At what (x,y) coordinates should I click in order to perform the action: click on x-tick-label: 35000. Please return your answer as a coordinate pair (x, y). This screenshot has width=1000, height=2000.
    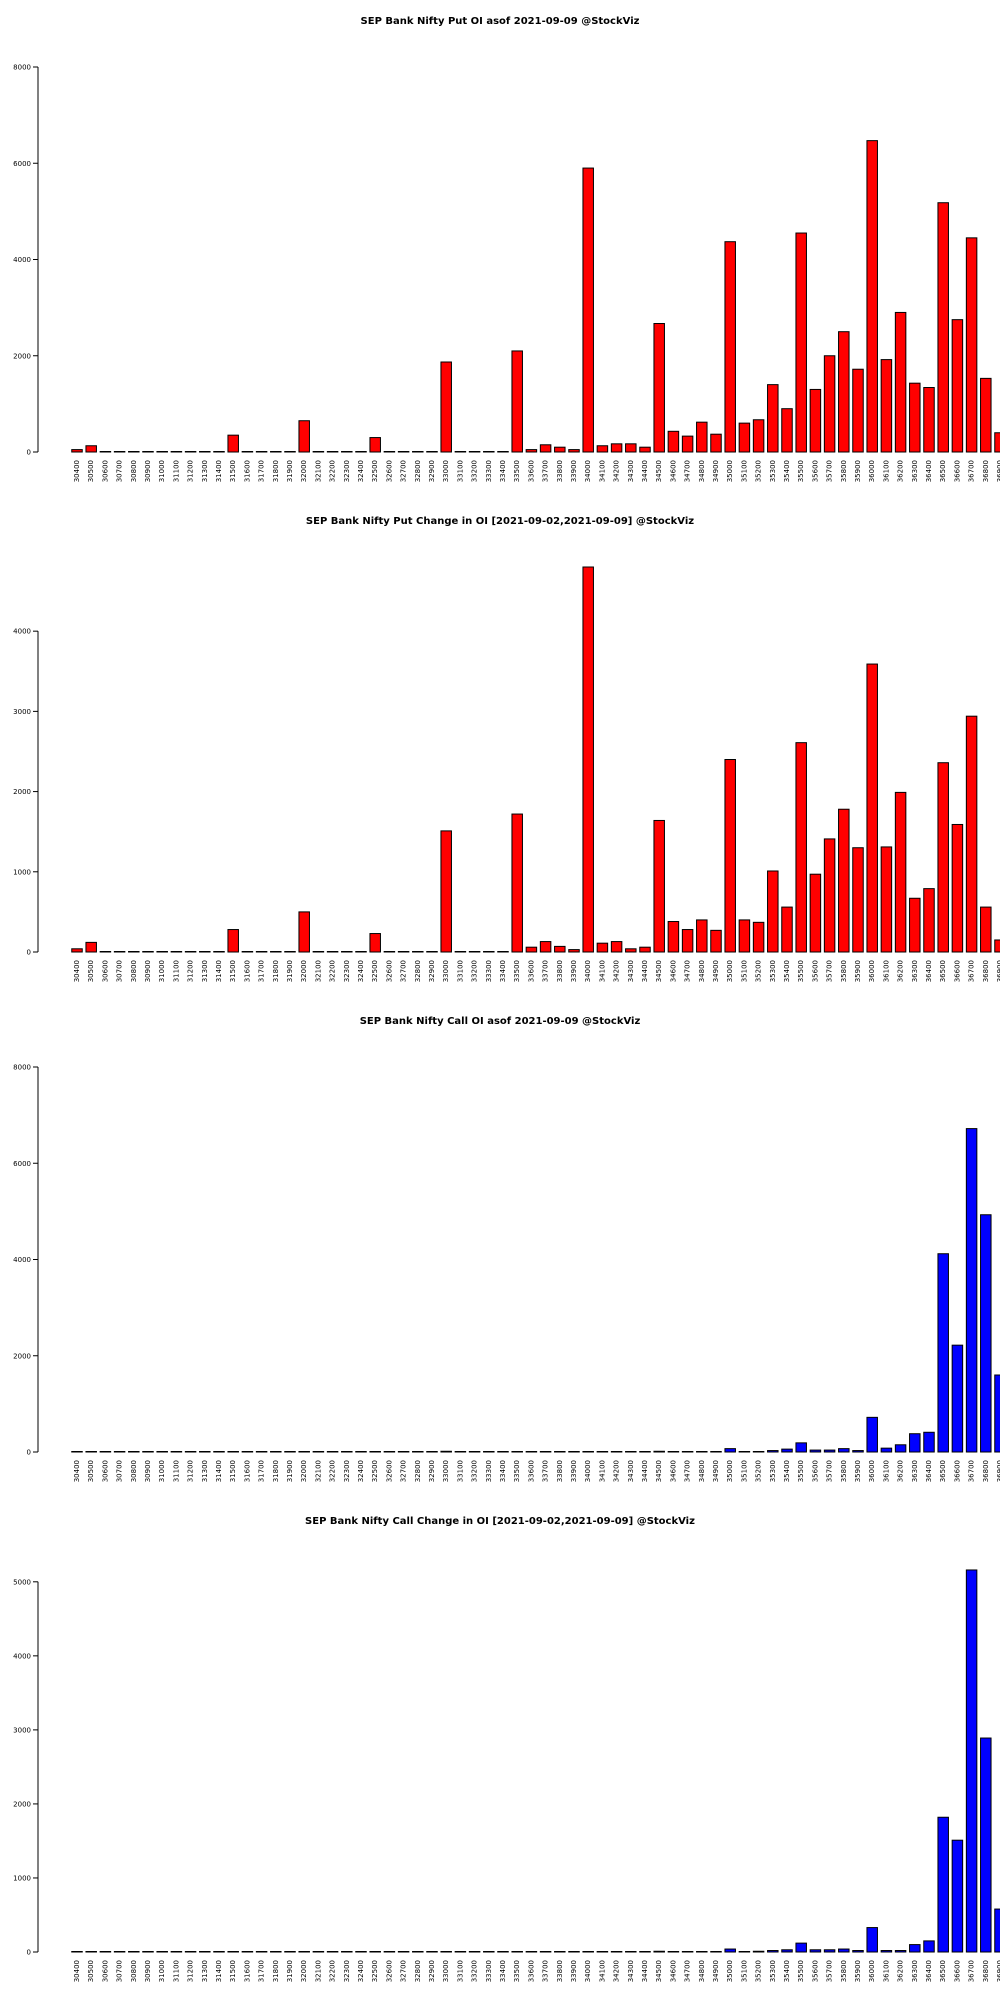
    Looking at the image, I should click on (730, 1471).